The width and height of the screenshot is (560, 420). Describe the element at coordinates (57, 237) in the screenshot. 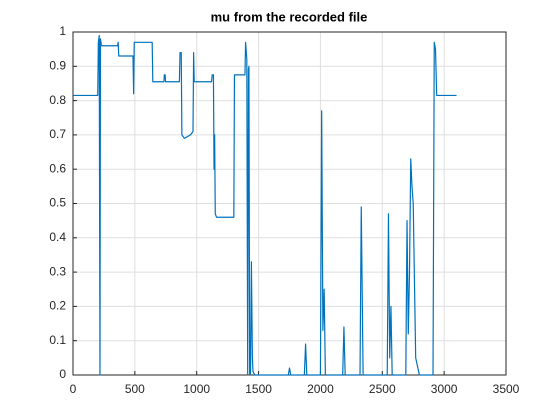

I see `y-tick-label: 0.4` at that location.